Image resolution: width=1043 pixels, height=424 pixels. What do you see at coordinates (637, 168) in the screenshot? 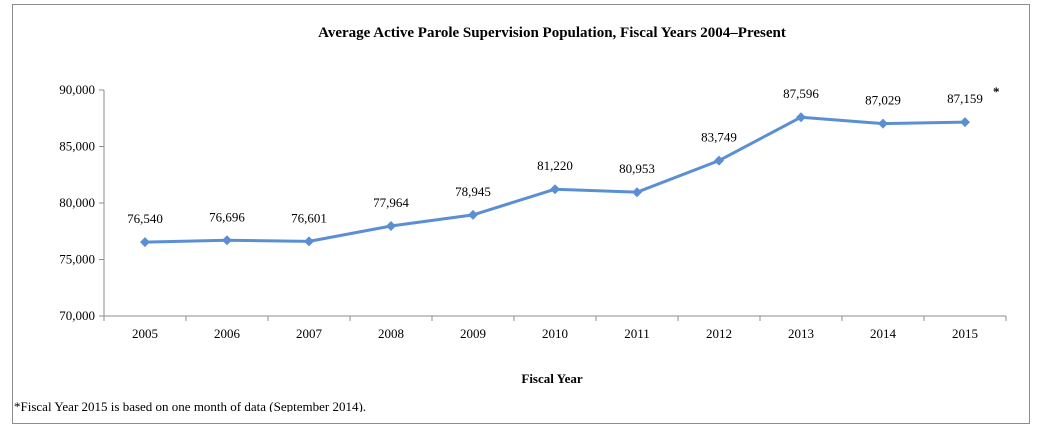
I see `data-label: 80,953` at bounding box center [637, 168].